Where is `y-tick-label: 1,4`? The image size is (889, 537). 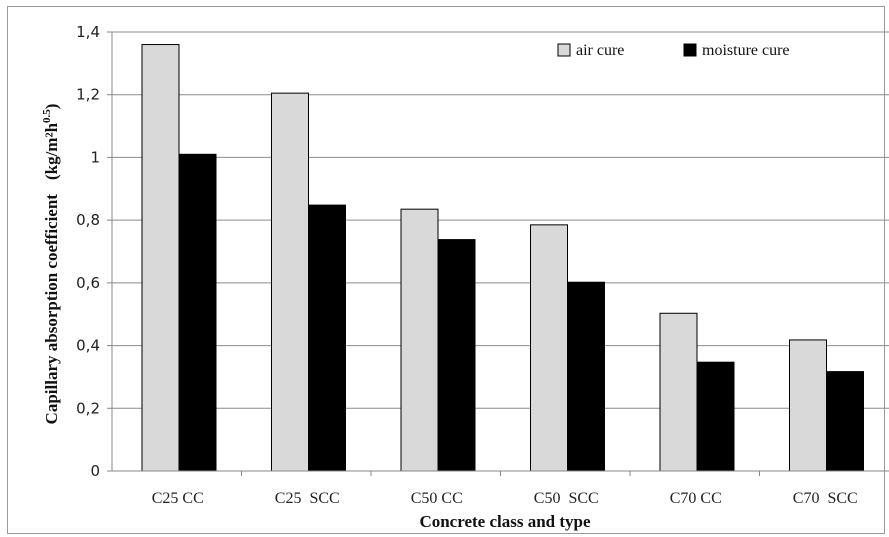 y-tick-label: 1,4 is located at coordinates (88, 32).